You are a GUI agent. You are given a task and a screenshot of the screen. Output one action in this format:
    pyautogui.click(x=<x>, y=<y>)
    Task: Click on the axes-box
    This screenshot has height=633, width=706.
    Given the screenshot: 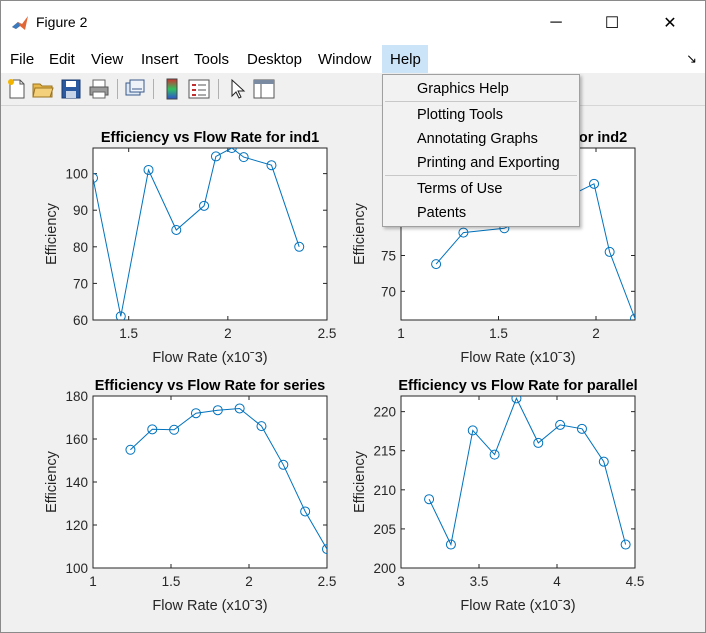 What is the action you would take?
    pyautogui.click(x=210, y=234)
    